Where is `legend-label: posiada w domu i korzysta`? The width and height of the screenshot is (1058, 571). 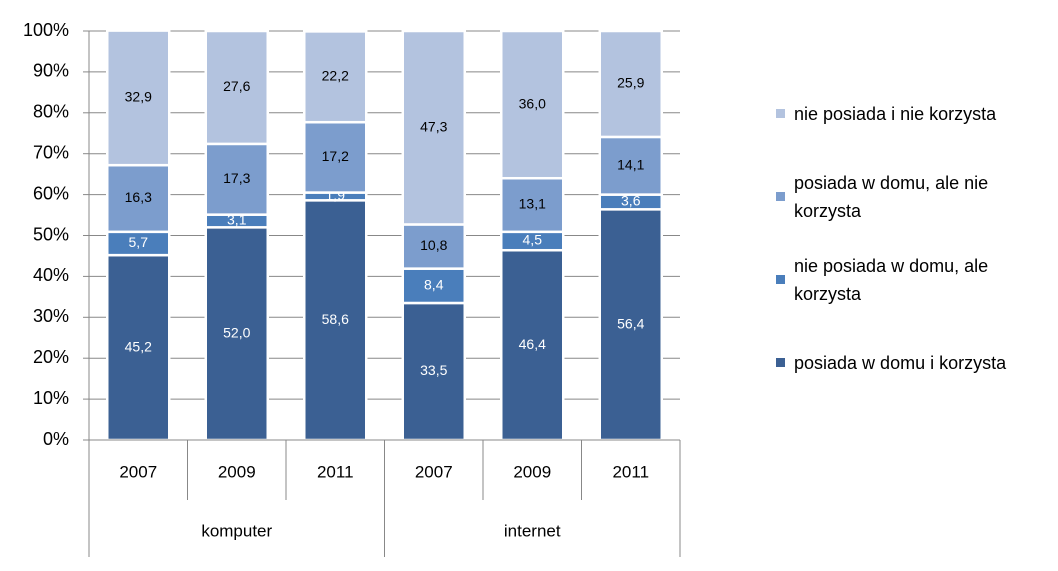 legend-label: posiada w domu i korzysta is located at coordinates (900, 362).